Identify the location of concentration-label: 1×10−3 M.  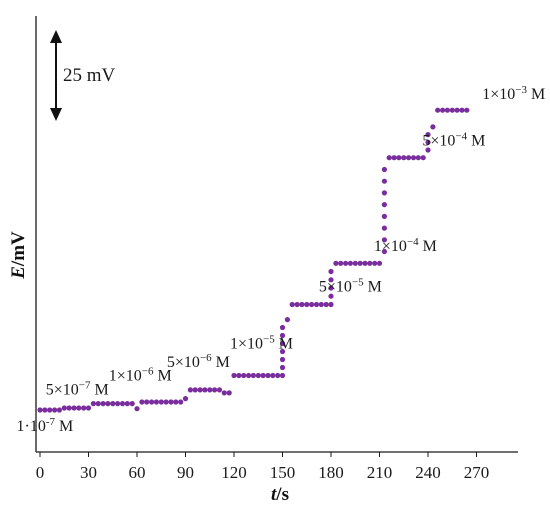
(513, 93).